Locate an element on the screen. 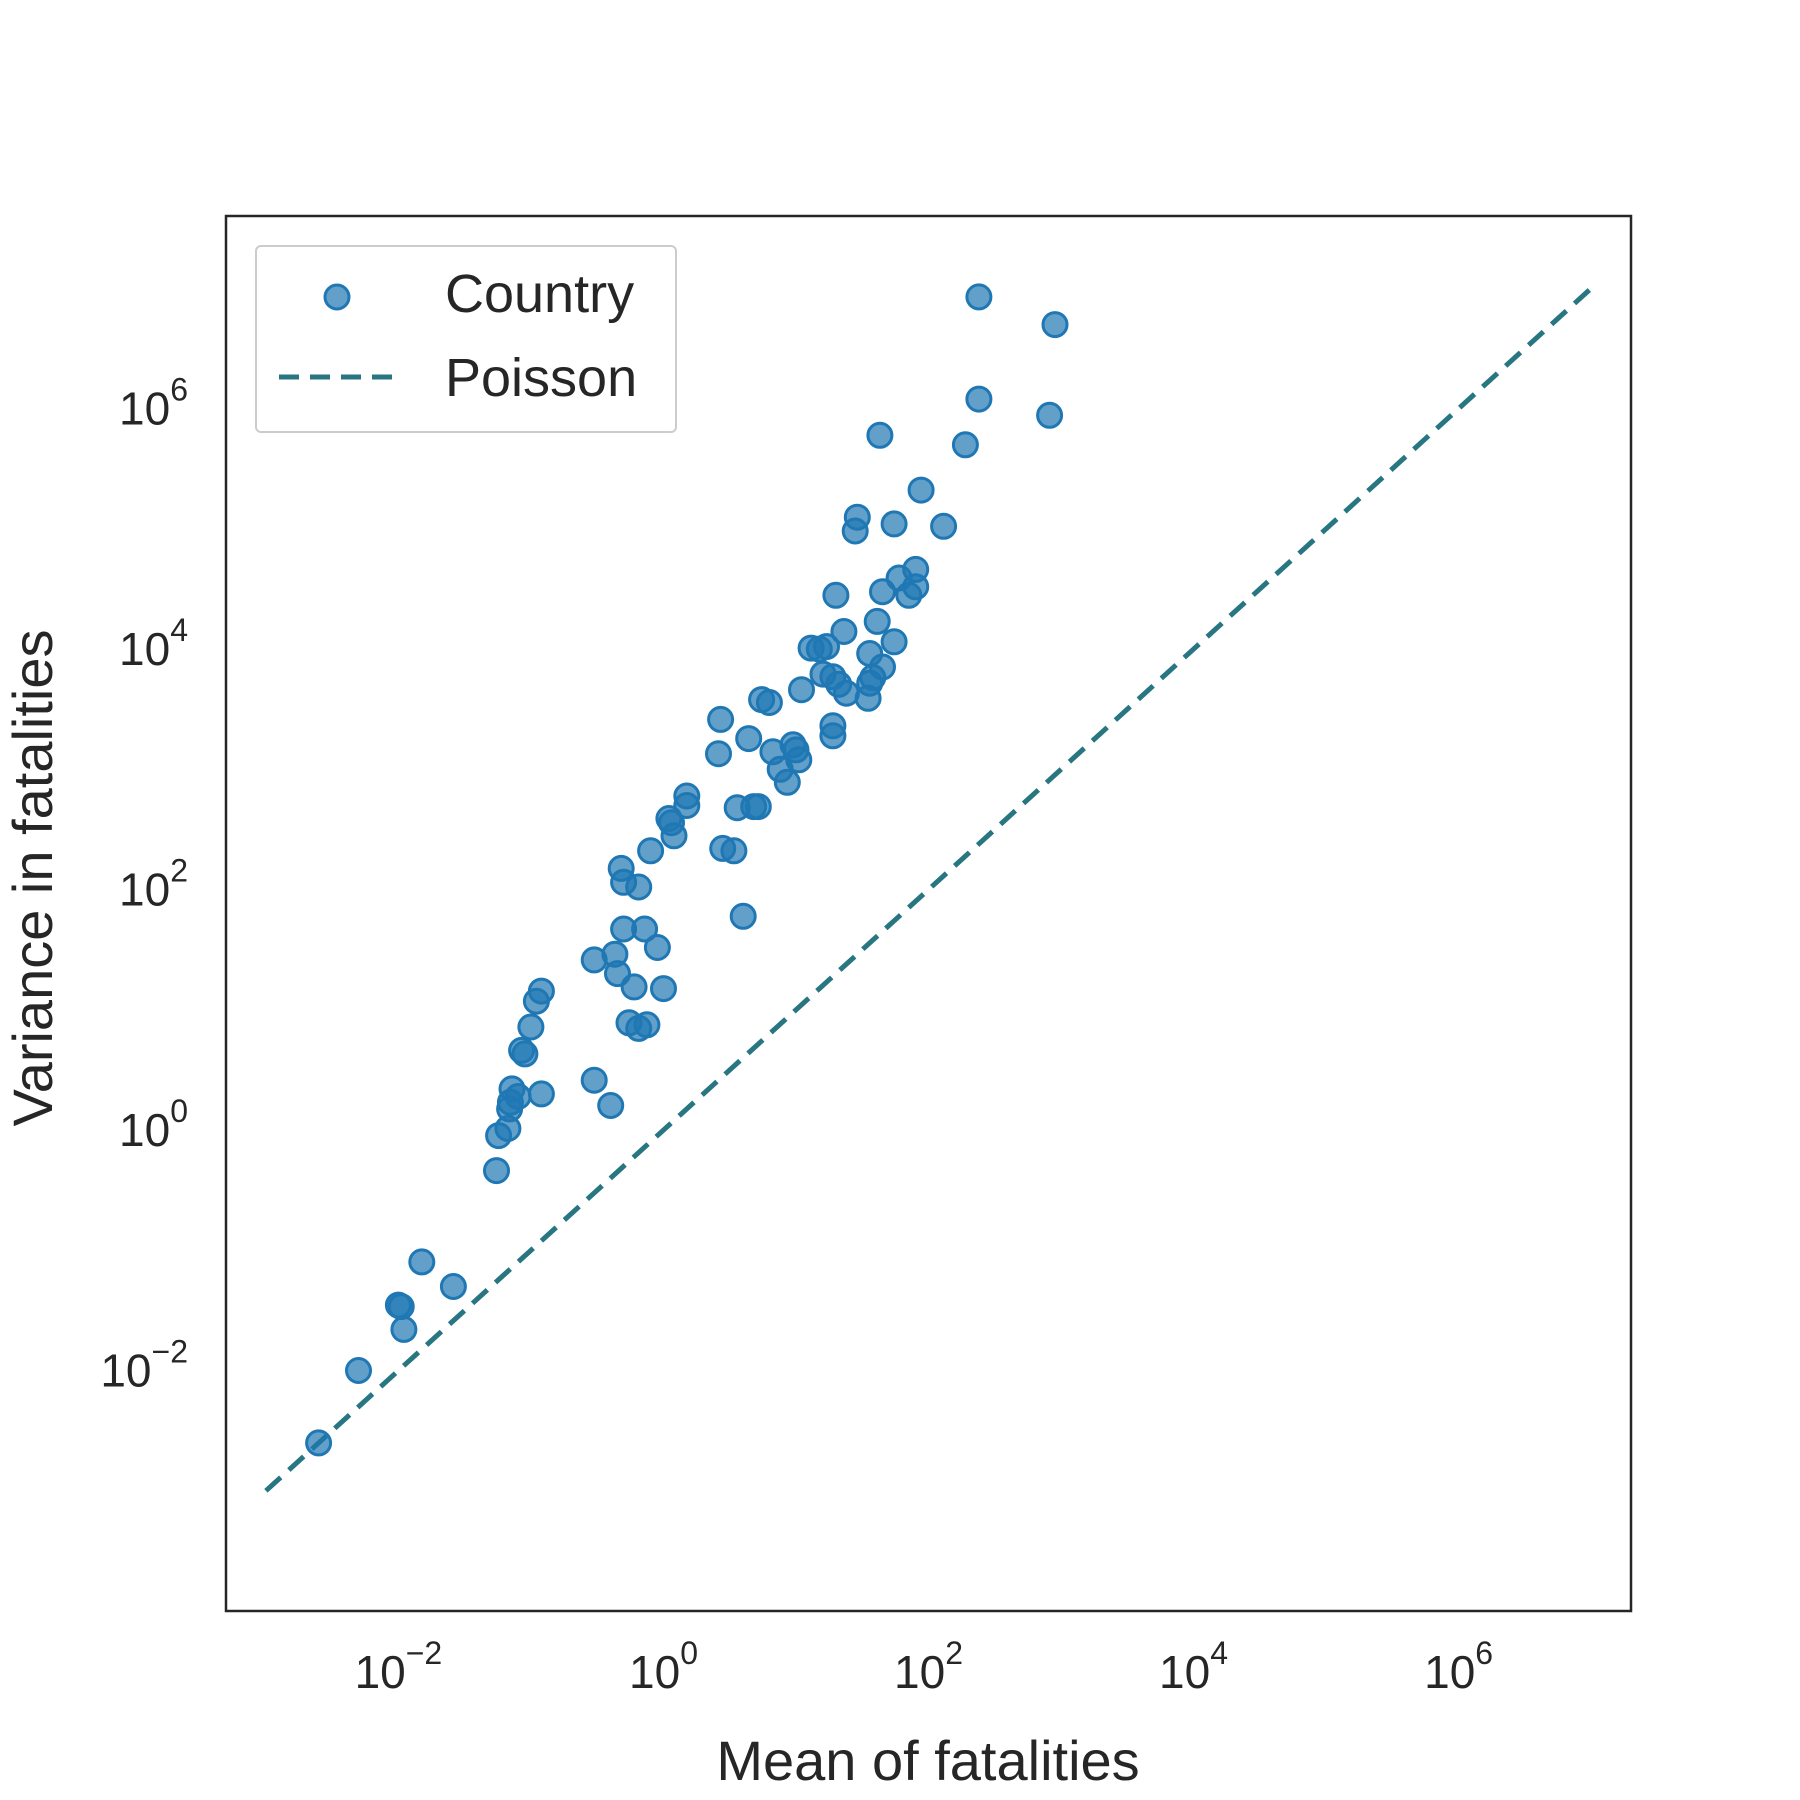 The image size is (1800, 1800). legend-country-label: Country is located at coordinates (539, 294).